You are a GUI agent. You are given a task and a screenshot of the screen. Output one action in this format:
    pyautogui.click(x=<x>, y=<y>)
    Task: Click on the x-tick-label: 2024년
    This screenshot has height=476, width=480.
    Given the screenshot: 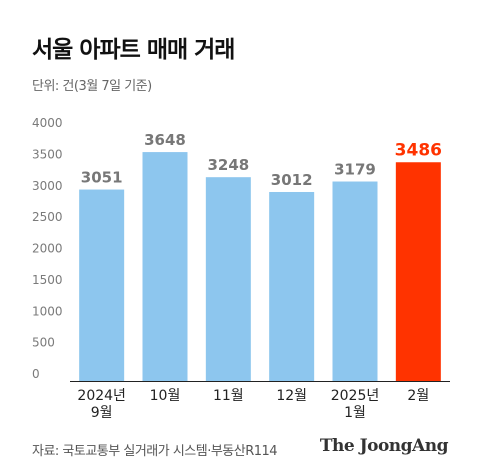 What is the action you would take?
    pyautogui.click(x=101, y=396)
    